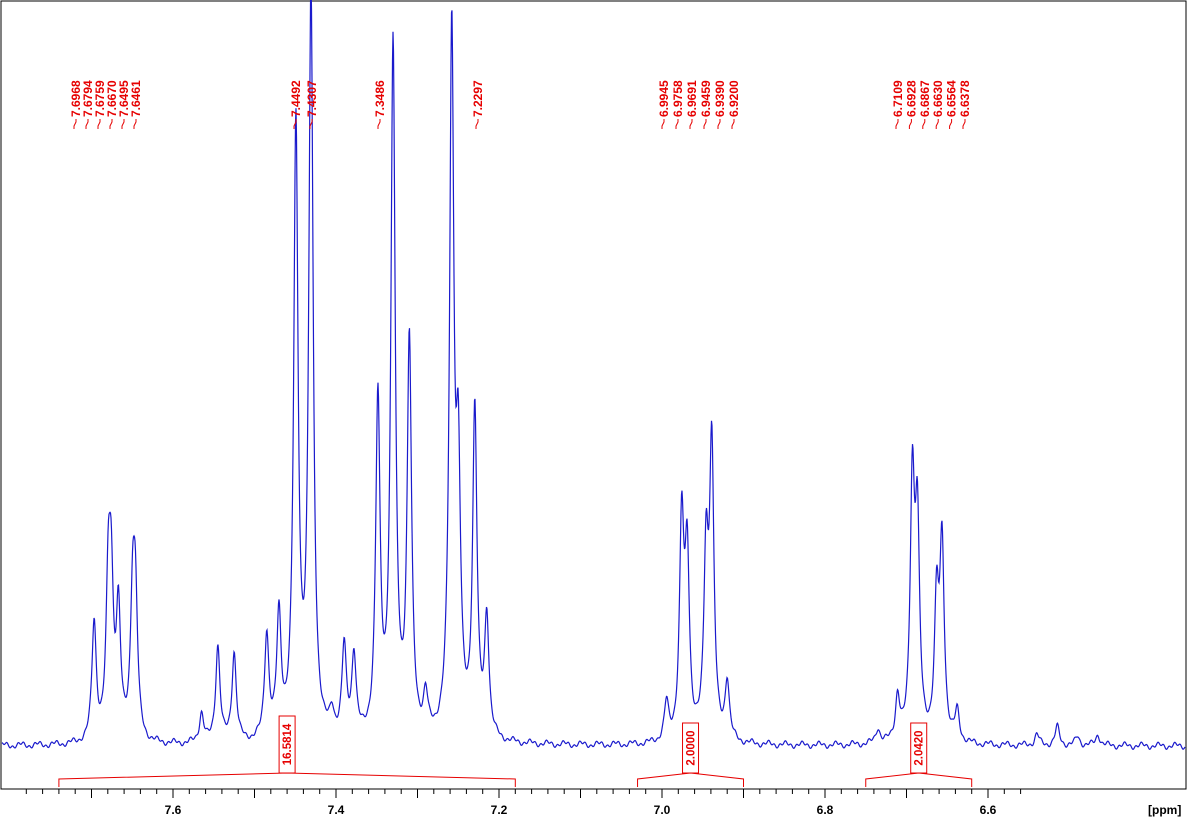  What do you see at coordinates (380, 98) in the screenshot?
I see `peak-label: 7.3486` at bounding box center [380, 98].